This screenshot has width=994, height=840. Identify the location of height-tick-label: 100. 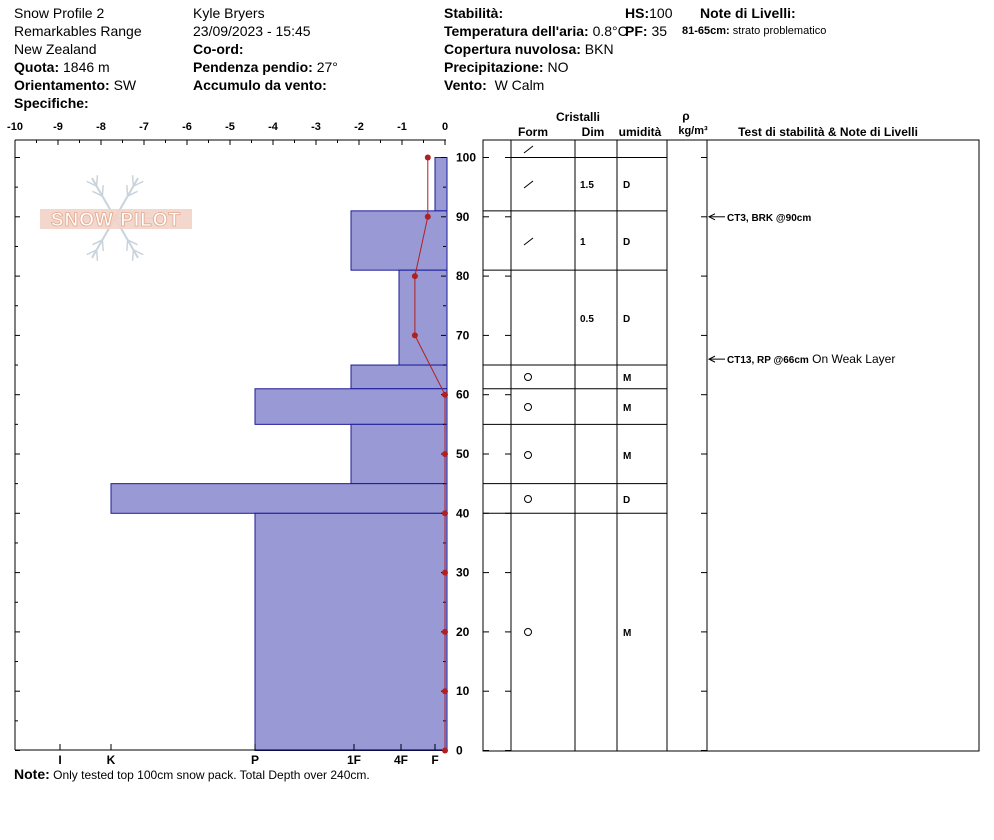
(466, 158).